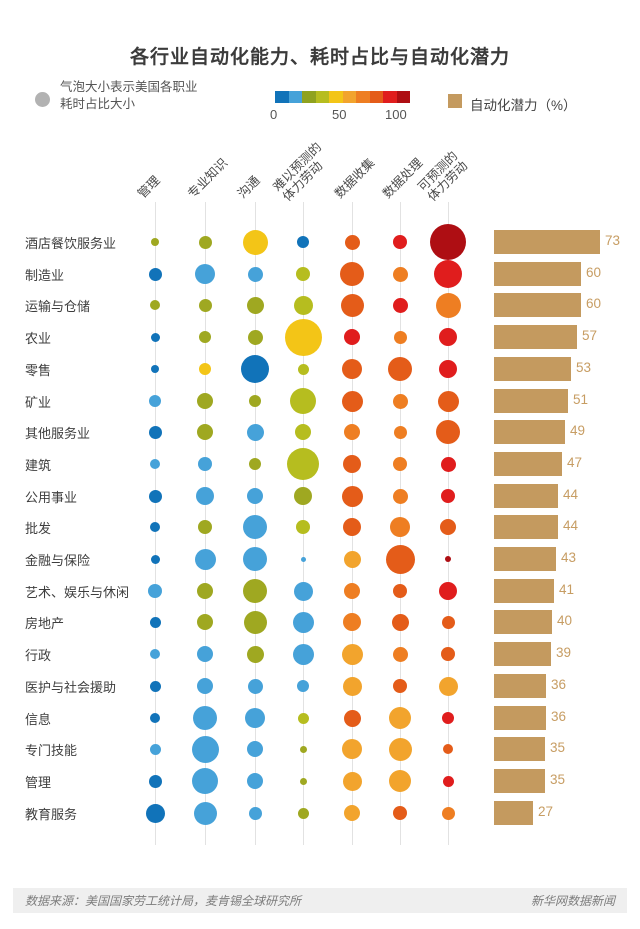 The height and width of the screenshot is (929, 640). What do you see at coordinates (443, 176) in the screenshot?
I see `column-header: 可预测的 体力劳动` at bounding box center [443, 176].